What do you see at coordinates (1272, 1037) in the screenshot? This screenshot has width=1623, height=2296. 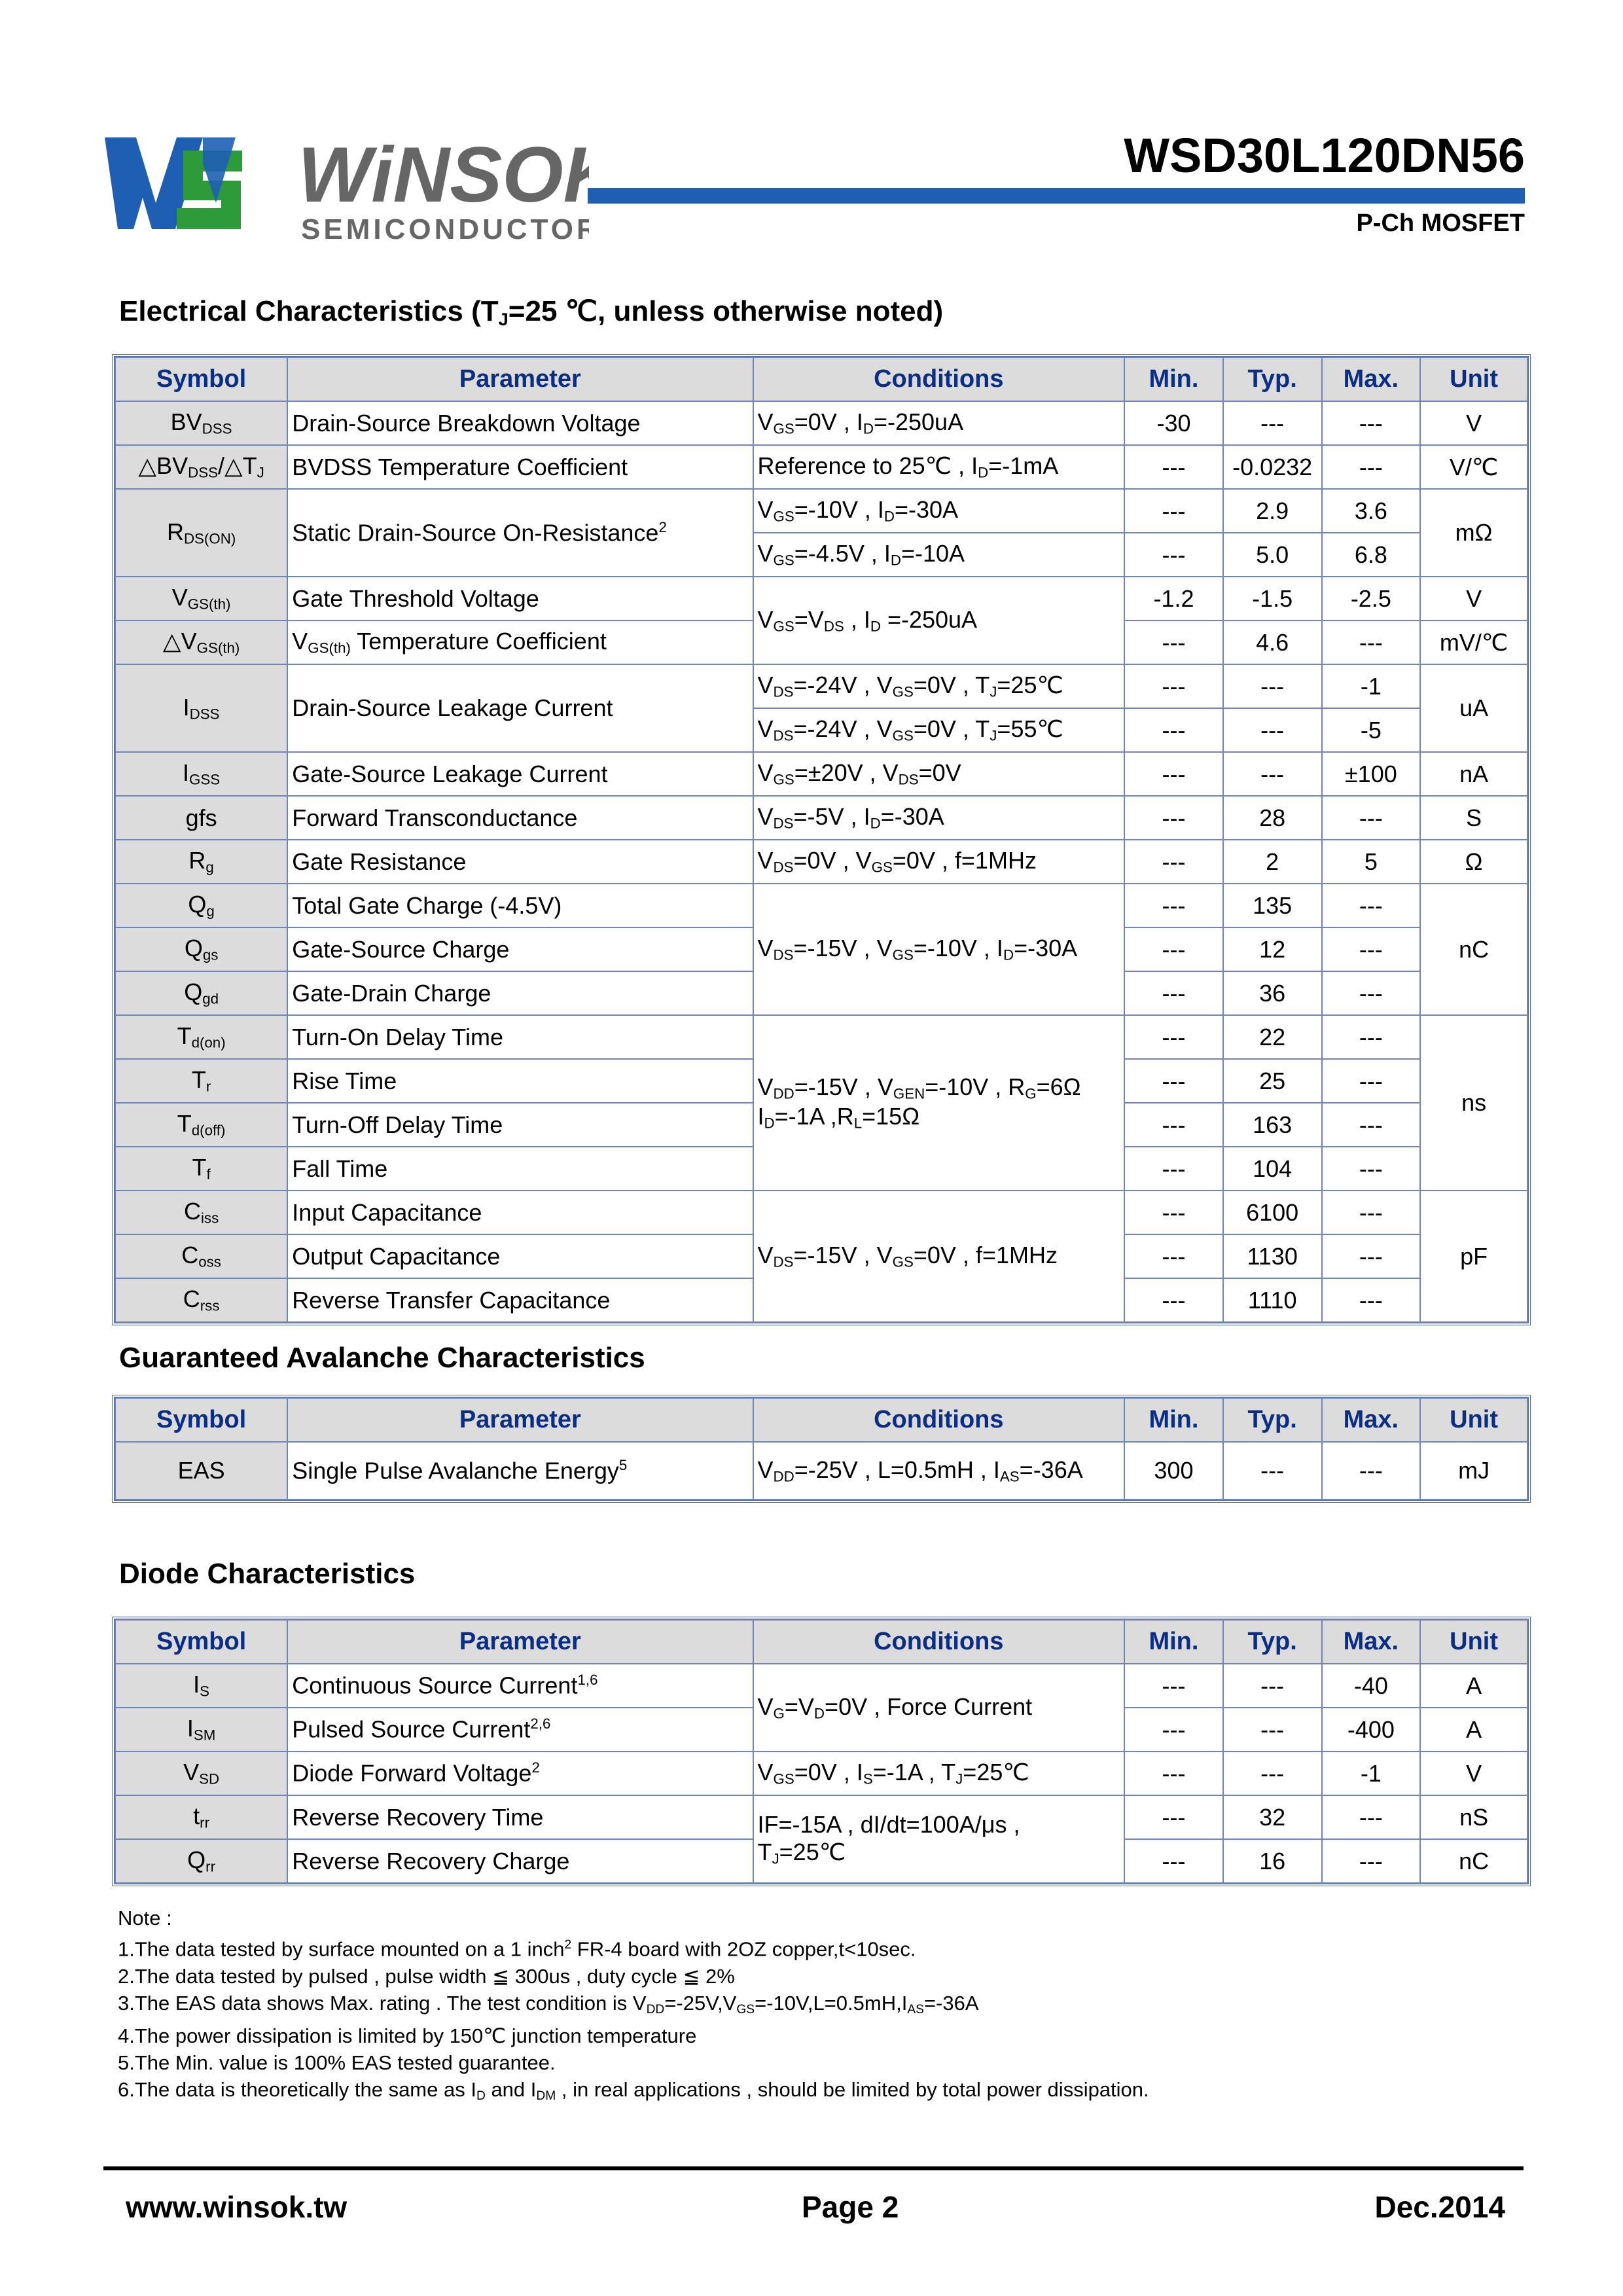 I see `typ-cell: 22` at bounding box center [1272, 1037].